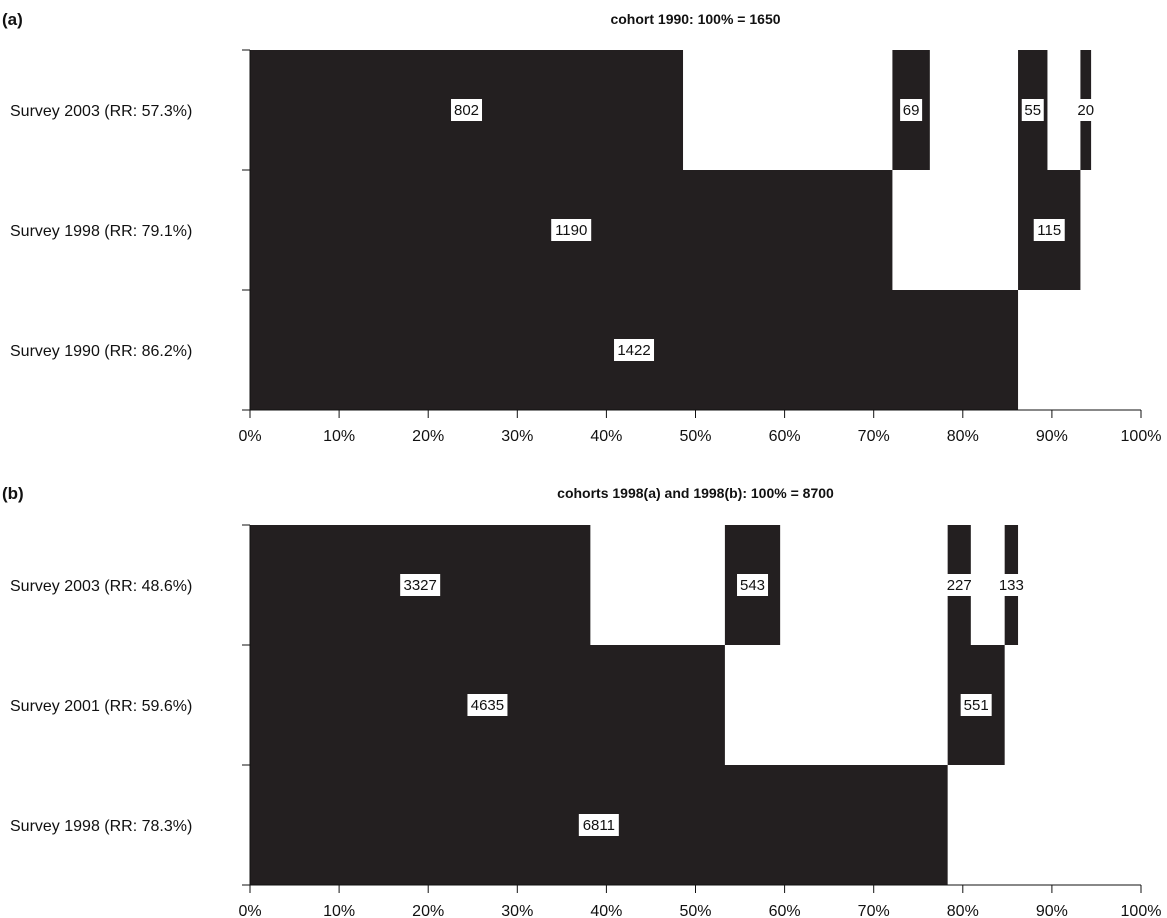 The width and height of the screenshot is (1167, 918). I want to click on data-label: 133, so click(1011, 585).